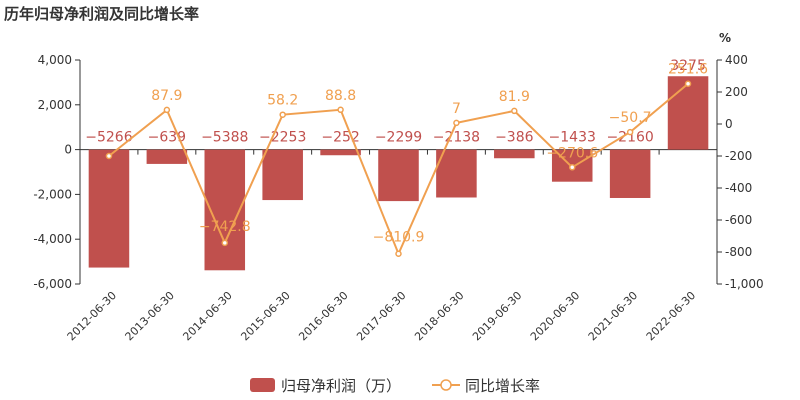 This screenshot has width=800, height=400. I want to click on left-tick-label: -2,000, so click(52, 194).